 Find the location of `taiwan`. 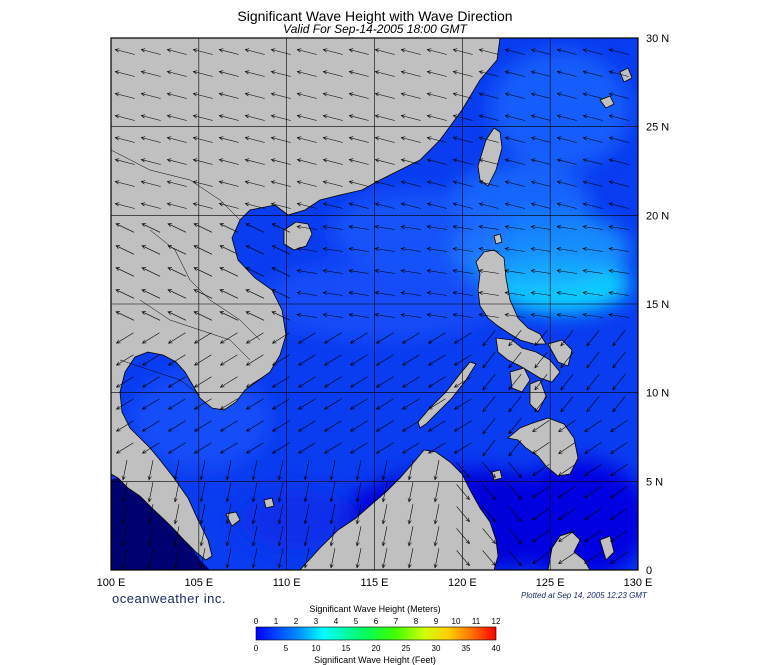

taiwan is located at coordinates (490, 157).